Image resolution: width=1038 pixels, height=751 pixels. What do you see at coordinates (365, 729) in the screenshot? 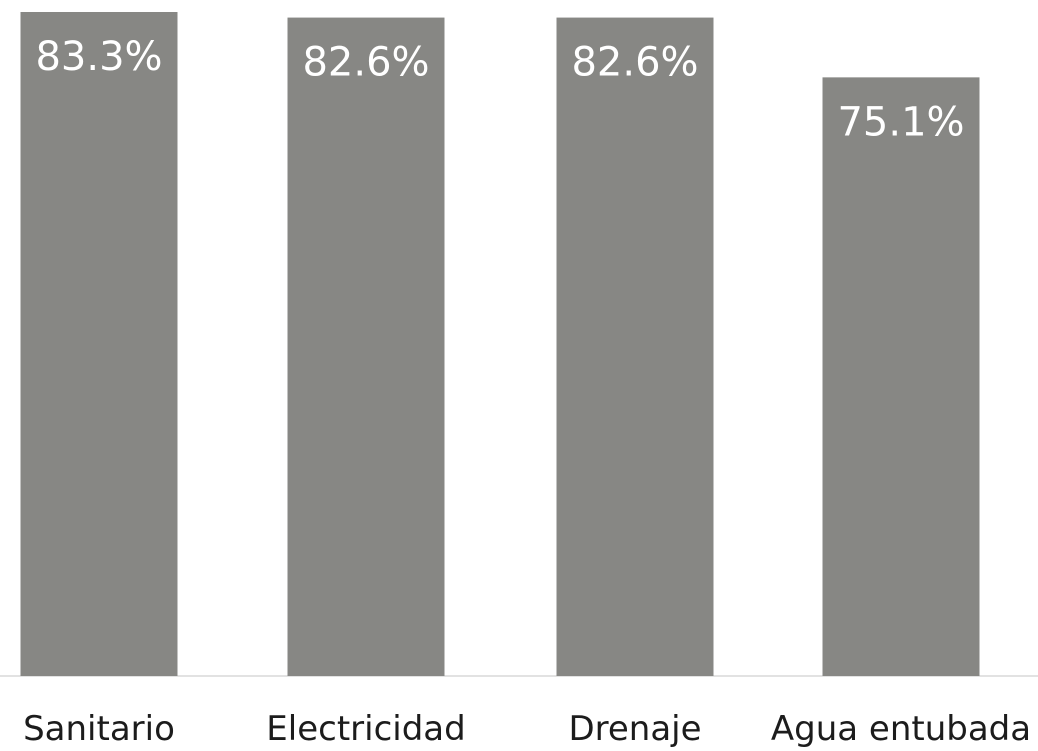
I see `category-label-1: Electricidad` at bounding box center [365, 729].